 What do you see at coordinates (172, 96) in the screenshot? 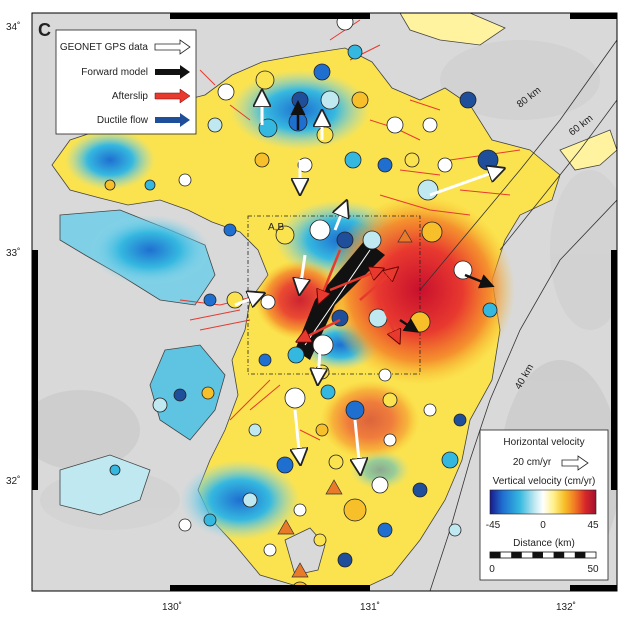
I see `legend-arrow-afterslip` at bounding box center [172, 96].